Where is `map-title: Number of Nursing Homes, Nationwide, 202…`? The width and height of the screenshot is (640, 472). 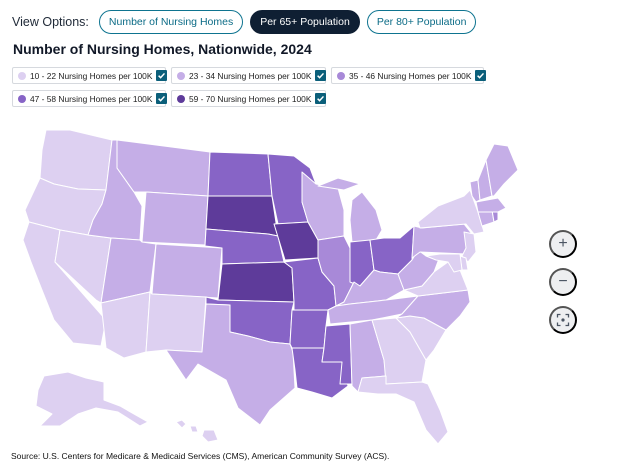 map-title: Number of Nursing Homes, Nationwide, 202… is located at coordinates (162, 49).